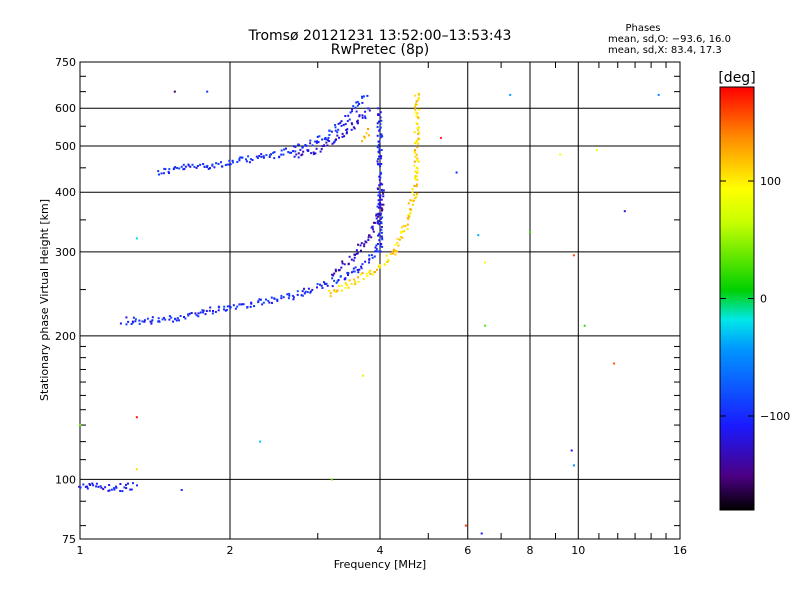 This screenshot has height=600, width=800. What do you see at coordinates (65, 336) in the screenshot?
I see `y-tick-label: 200` at bounding box center [65, 336].